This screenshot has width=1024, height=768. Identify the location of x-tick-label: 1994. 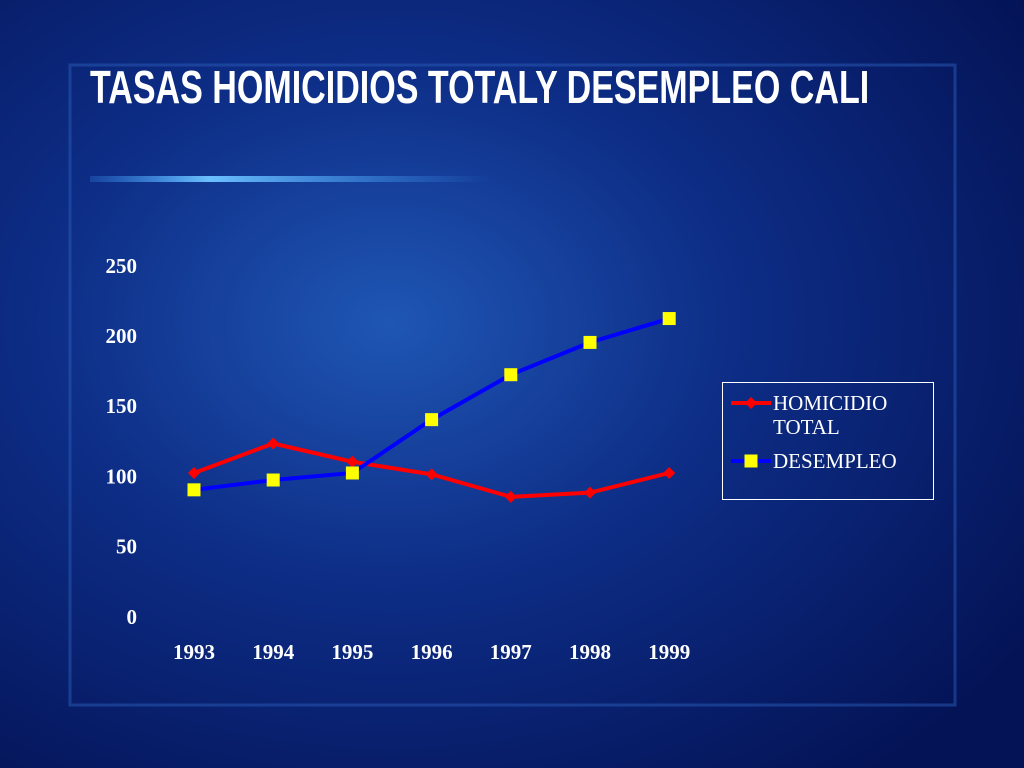
(273, 652).